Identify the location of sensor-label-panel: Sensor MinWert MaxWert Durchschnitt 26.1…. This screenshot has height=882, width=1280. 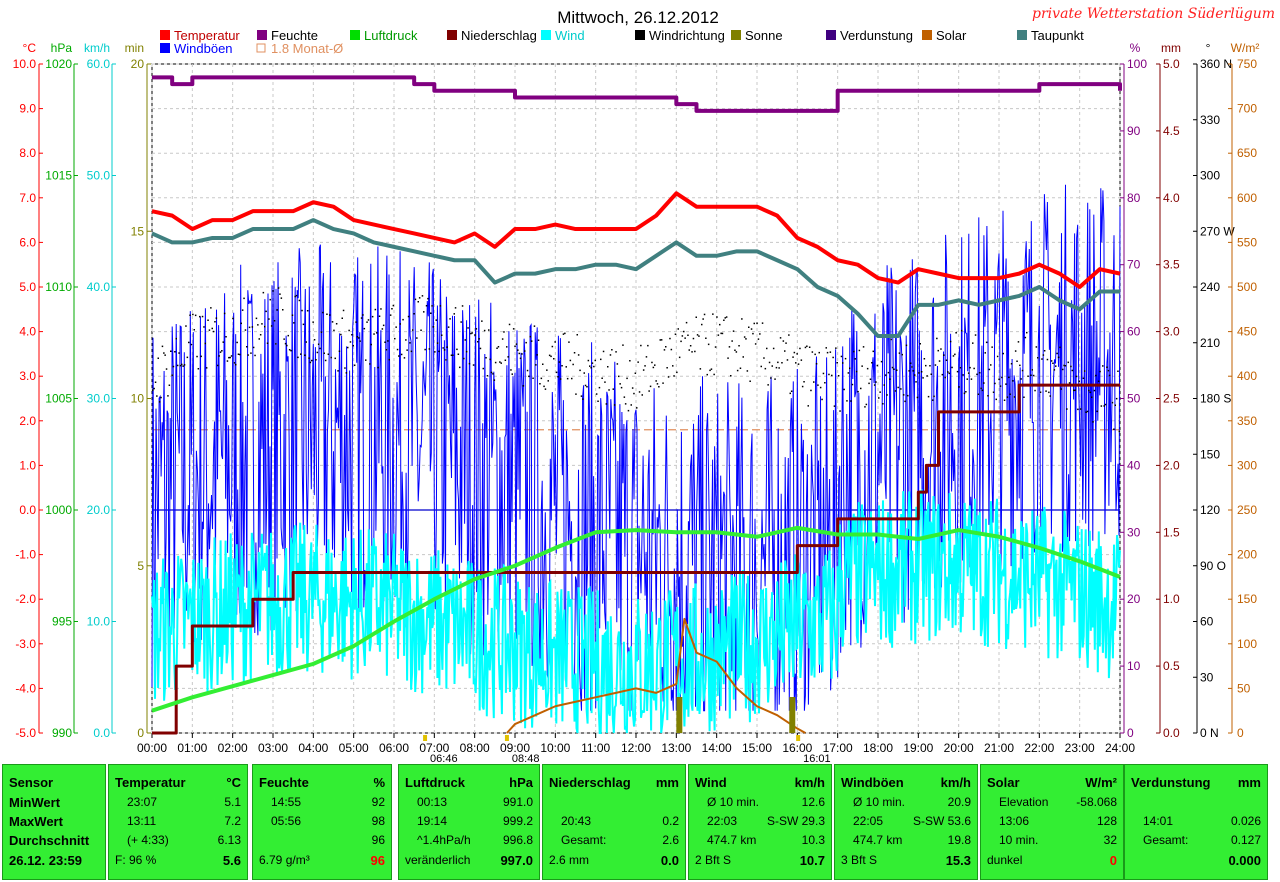
(54, 822).